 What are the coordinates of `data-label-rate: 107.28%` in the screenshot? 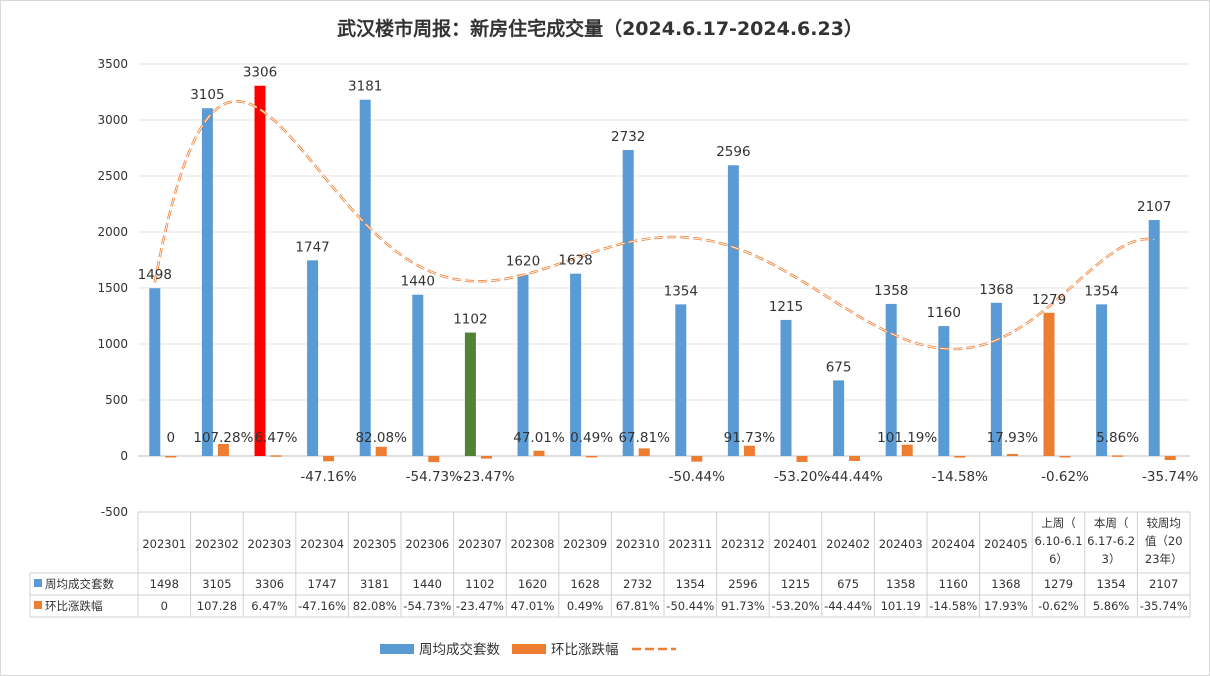 It's located at (223, 438).